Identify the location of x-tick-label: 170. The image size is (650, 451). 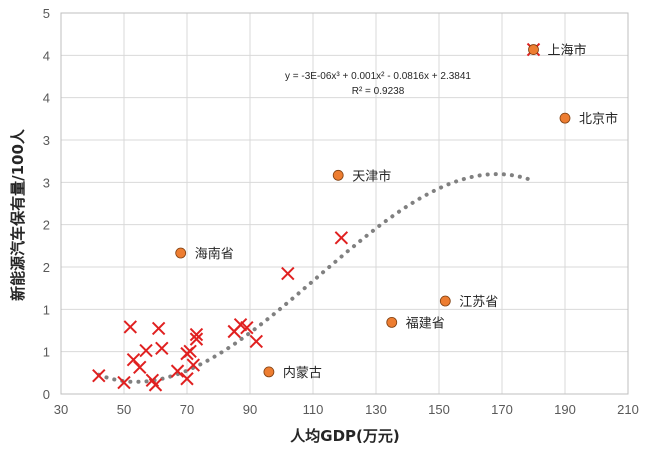
(502, 409).